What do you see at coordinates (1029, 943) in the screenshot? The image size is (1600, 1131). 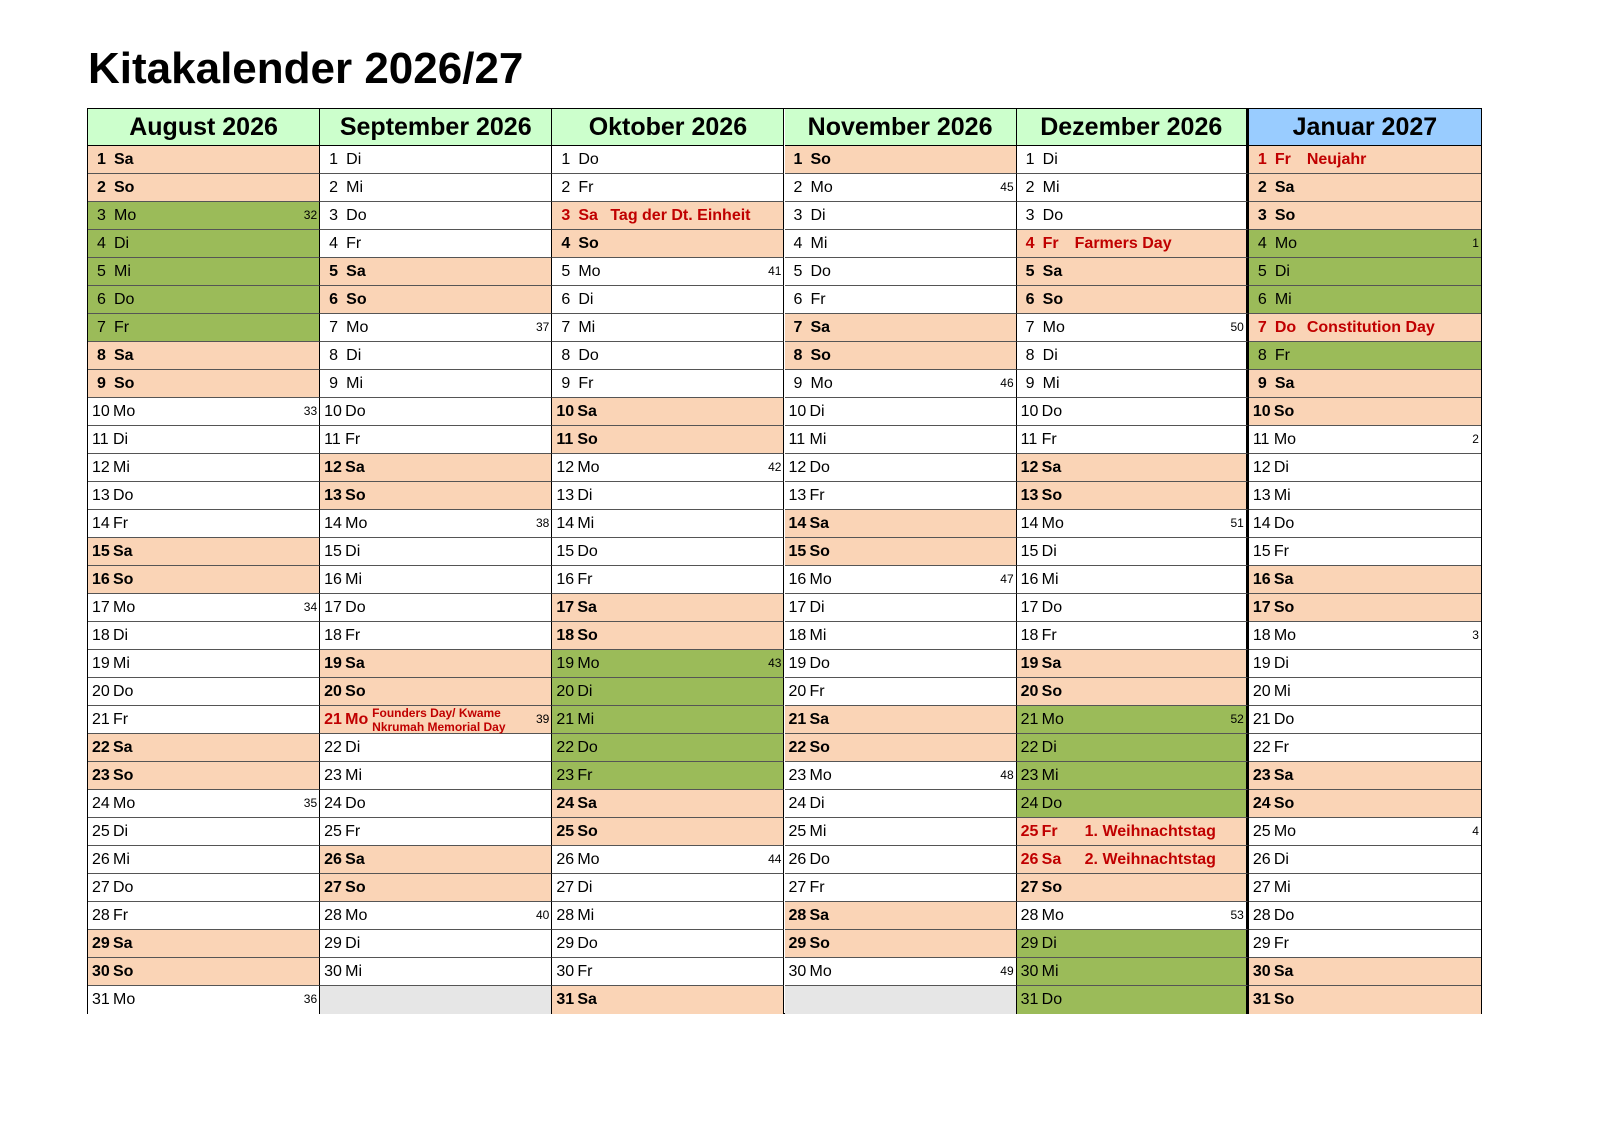 I see `day-number: 29` at bounding box center [1029, 943].